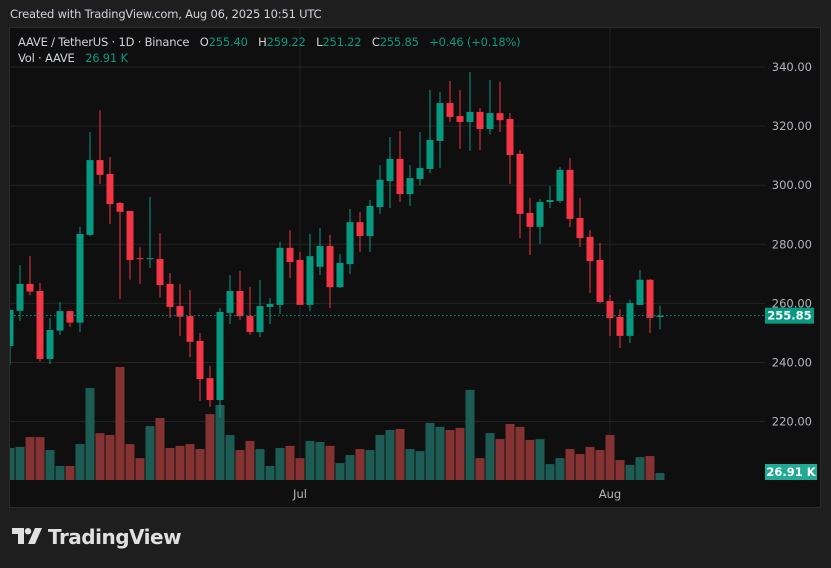 Image resolution: width=831 pixels, height=568 pixels. Describe the element at coordinates (286, 42) in the screenshot. I see `high-value: 259.22` at that location.